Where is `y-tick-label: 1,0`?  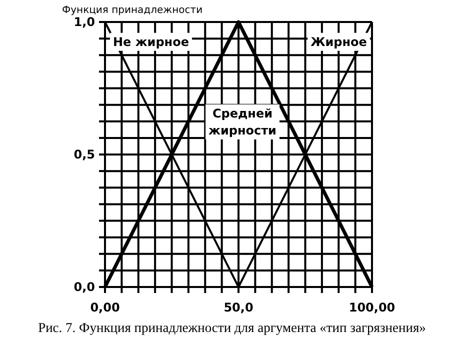
y-tick-label: 1,0 is located at coordinates (84, 21).